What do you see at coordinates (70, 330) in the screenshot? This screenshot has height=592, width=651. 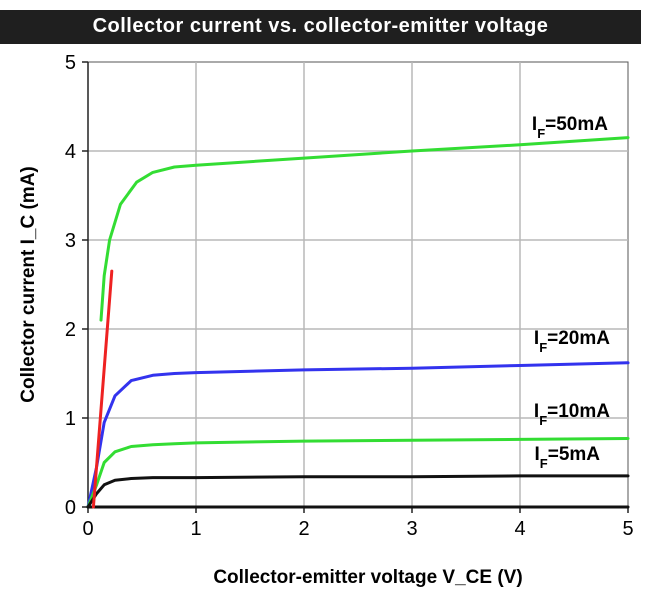 I see `y-tick-label: 2` at bounding box center [70, 330].